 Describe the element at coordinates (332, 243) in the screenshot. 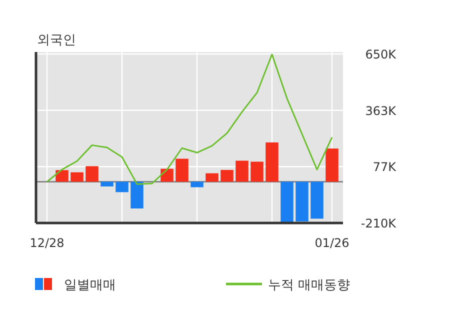

I see `x-tick-label: 01/26` at that location.